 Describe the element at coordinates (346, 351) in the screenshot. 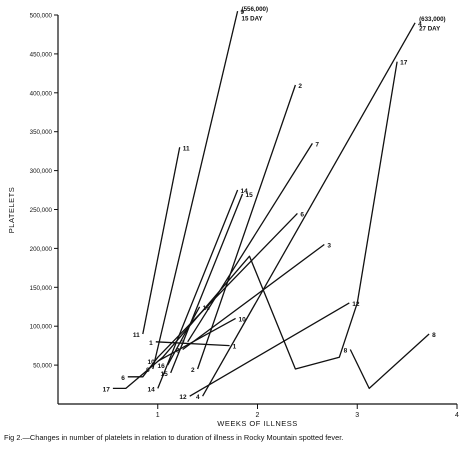

I see `series-label-start-8: 8` at that location.